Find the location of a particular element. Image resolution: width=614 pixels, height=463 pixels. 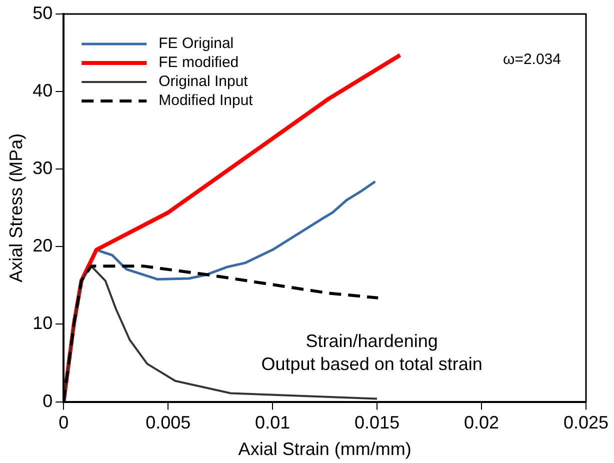

y-tick-label: 30 is located at coordinates (42, 168).